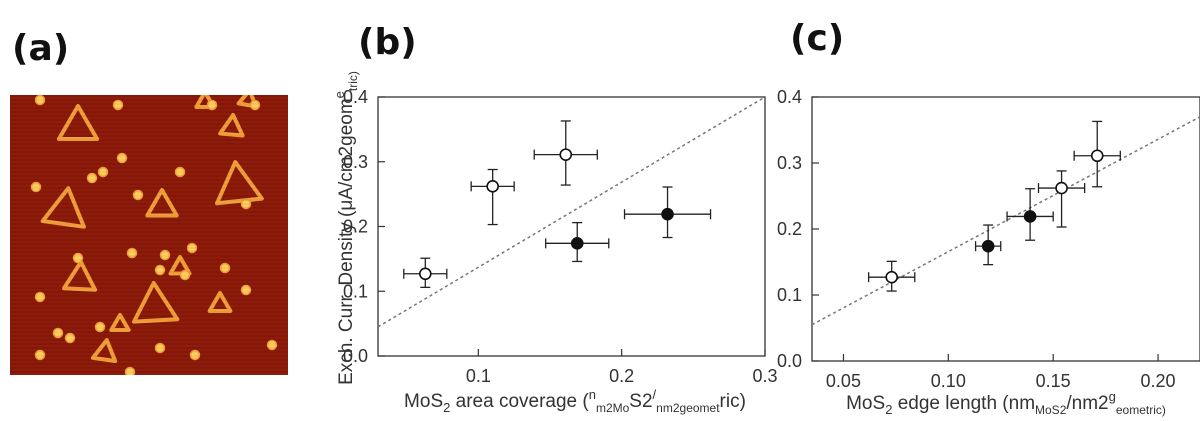 The width and height of the screenshot is (1200, 421). I want to click on chart-c-x-tick-label: 0.20, so click(1158, 381).